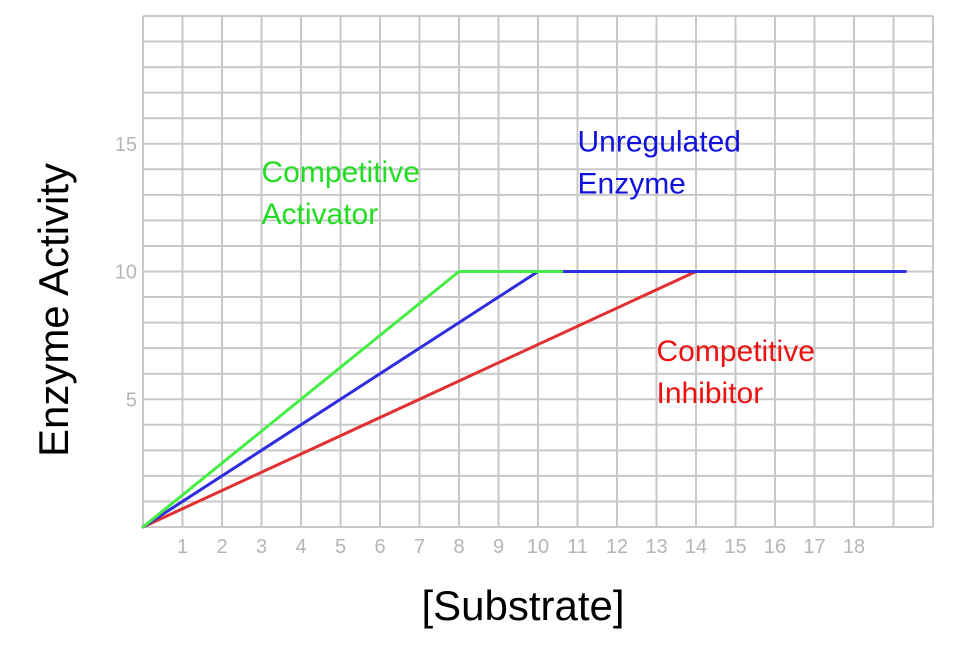 The height and width of the screenshot is (662, 958). Describe the element at coordinates (696, 547) in the screenshot. I see `x-tick-label: 14` at that location.